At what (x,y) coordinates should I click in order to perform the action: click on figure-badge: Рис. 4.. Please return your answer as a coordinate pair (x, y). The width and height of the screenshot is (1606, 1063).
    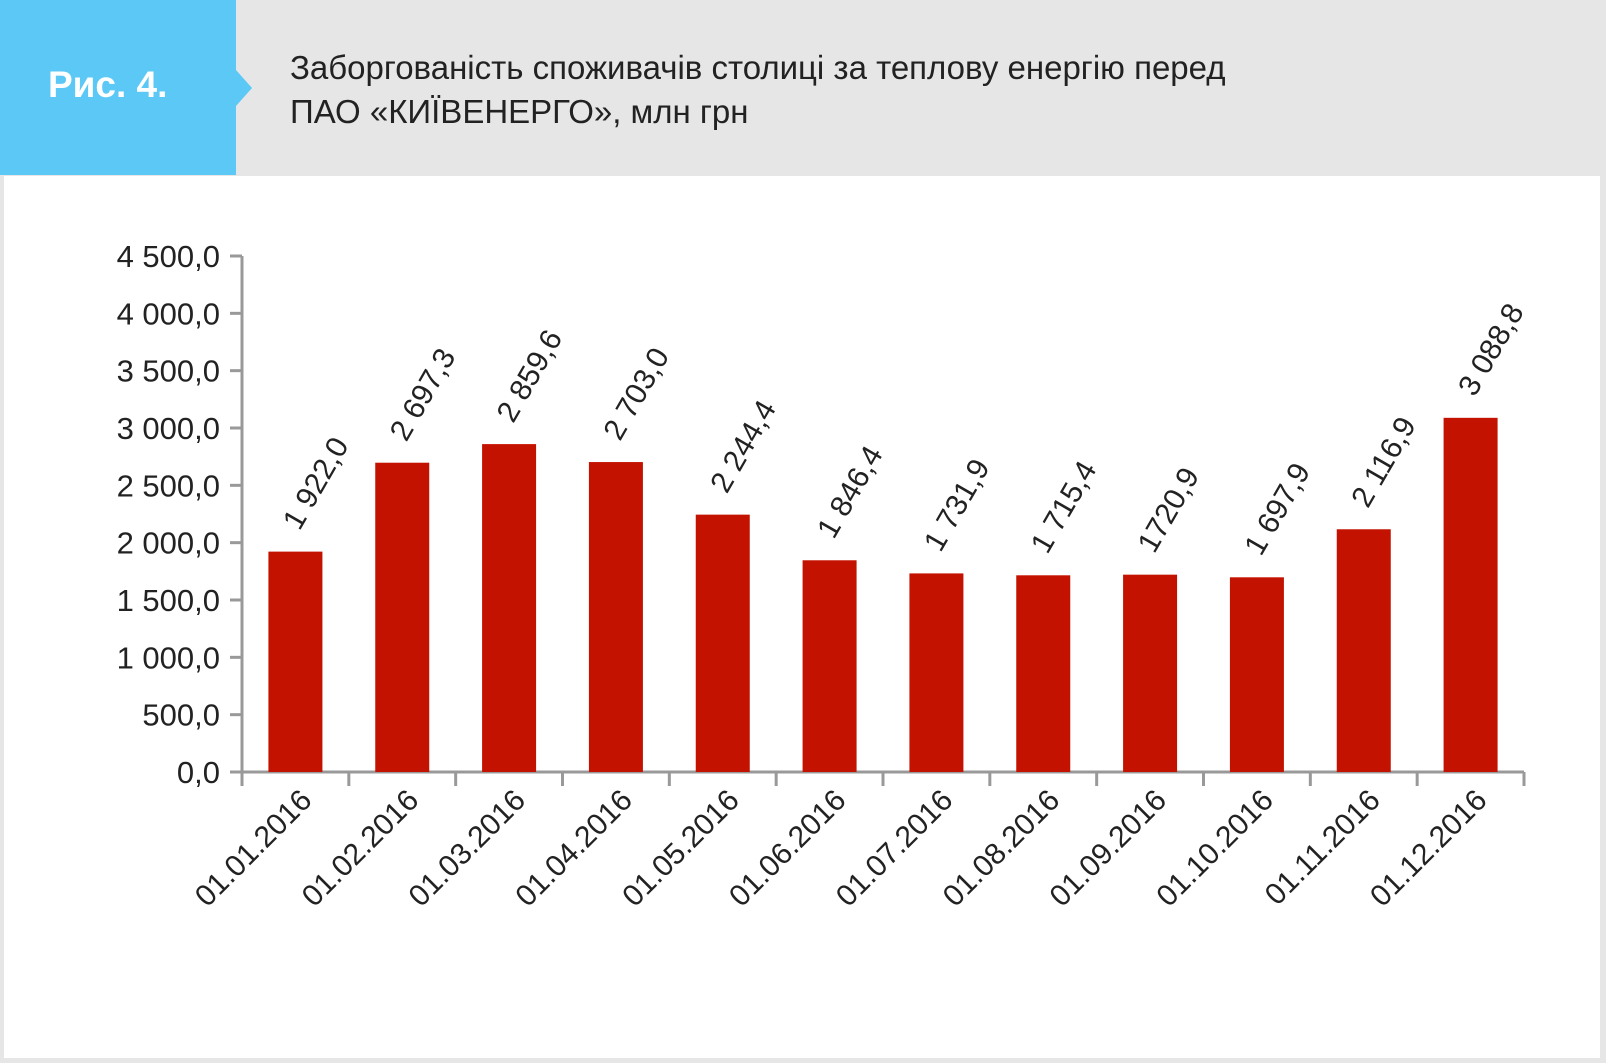
    Looking at the image, I should click on (127, 87).